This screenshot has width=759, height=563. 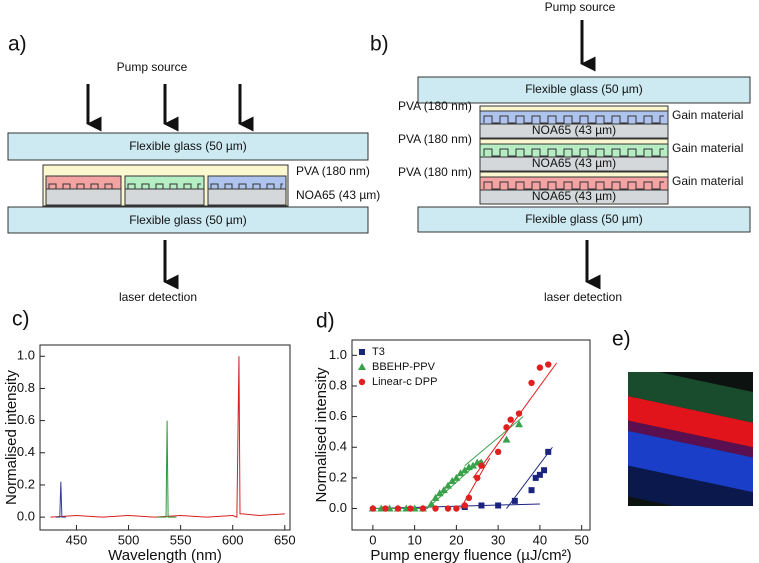 I want to click on panel-label: e), so click(x=621, y=339).